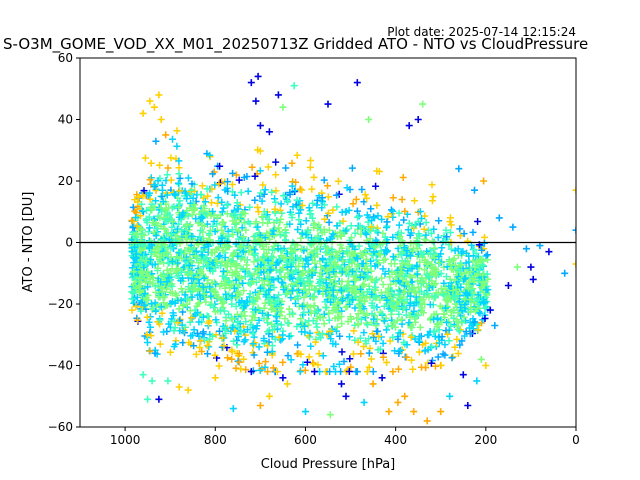  Describe the element at coordinates (328, 464) in the screenshot. I see `x-axis-label: Cloud Pressure [hPa]` at that location.